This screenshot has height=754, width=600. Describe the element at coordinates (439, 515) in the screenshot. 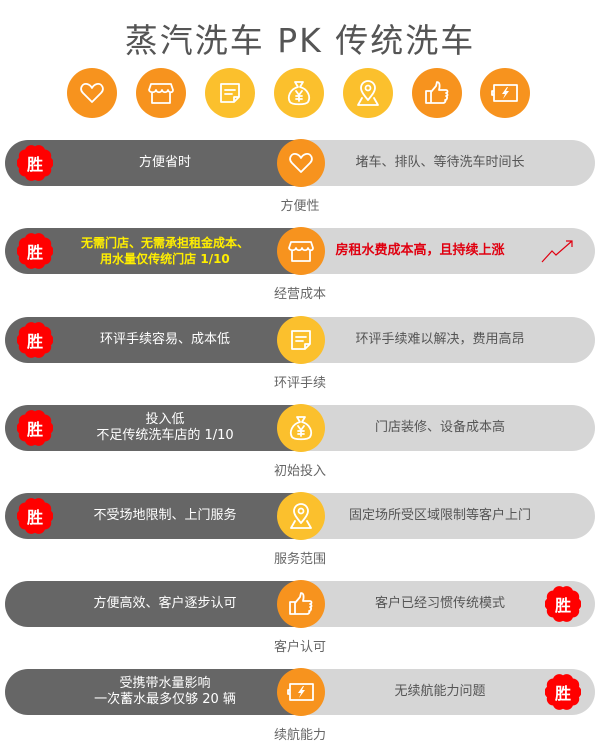

I see `traditional-wash-text: 固定场所受区域限制等客户上门` at that location.